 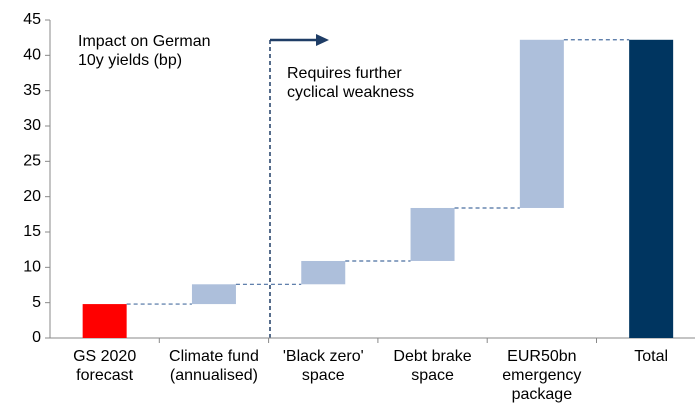 I want to click on arrow-head, so click(x=322, y=40).